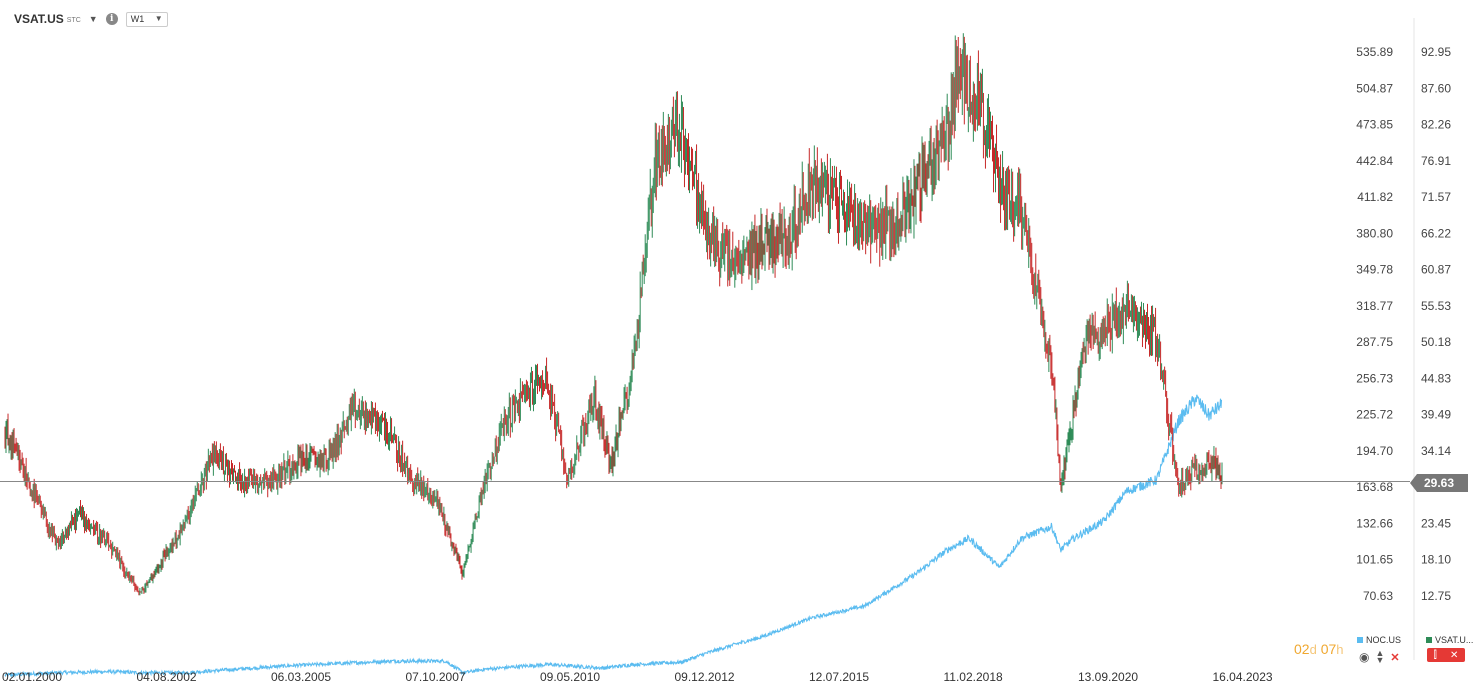 The height and width of the screenshot is (694, 1482). Describe the element at coordinates (1374, 523) in the screenshot. I see `y-inner-tick-label: 132.66` at that location.